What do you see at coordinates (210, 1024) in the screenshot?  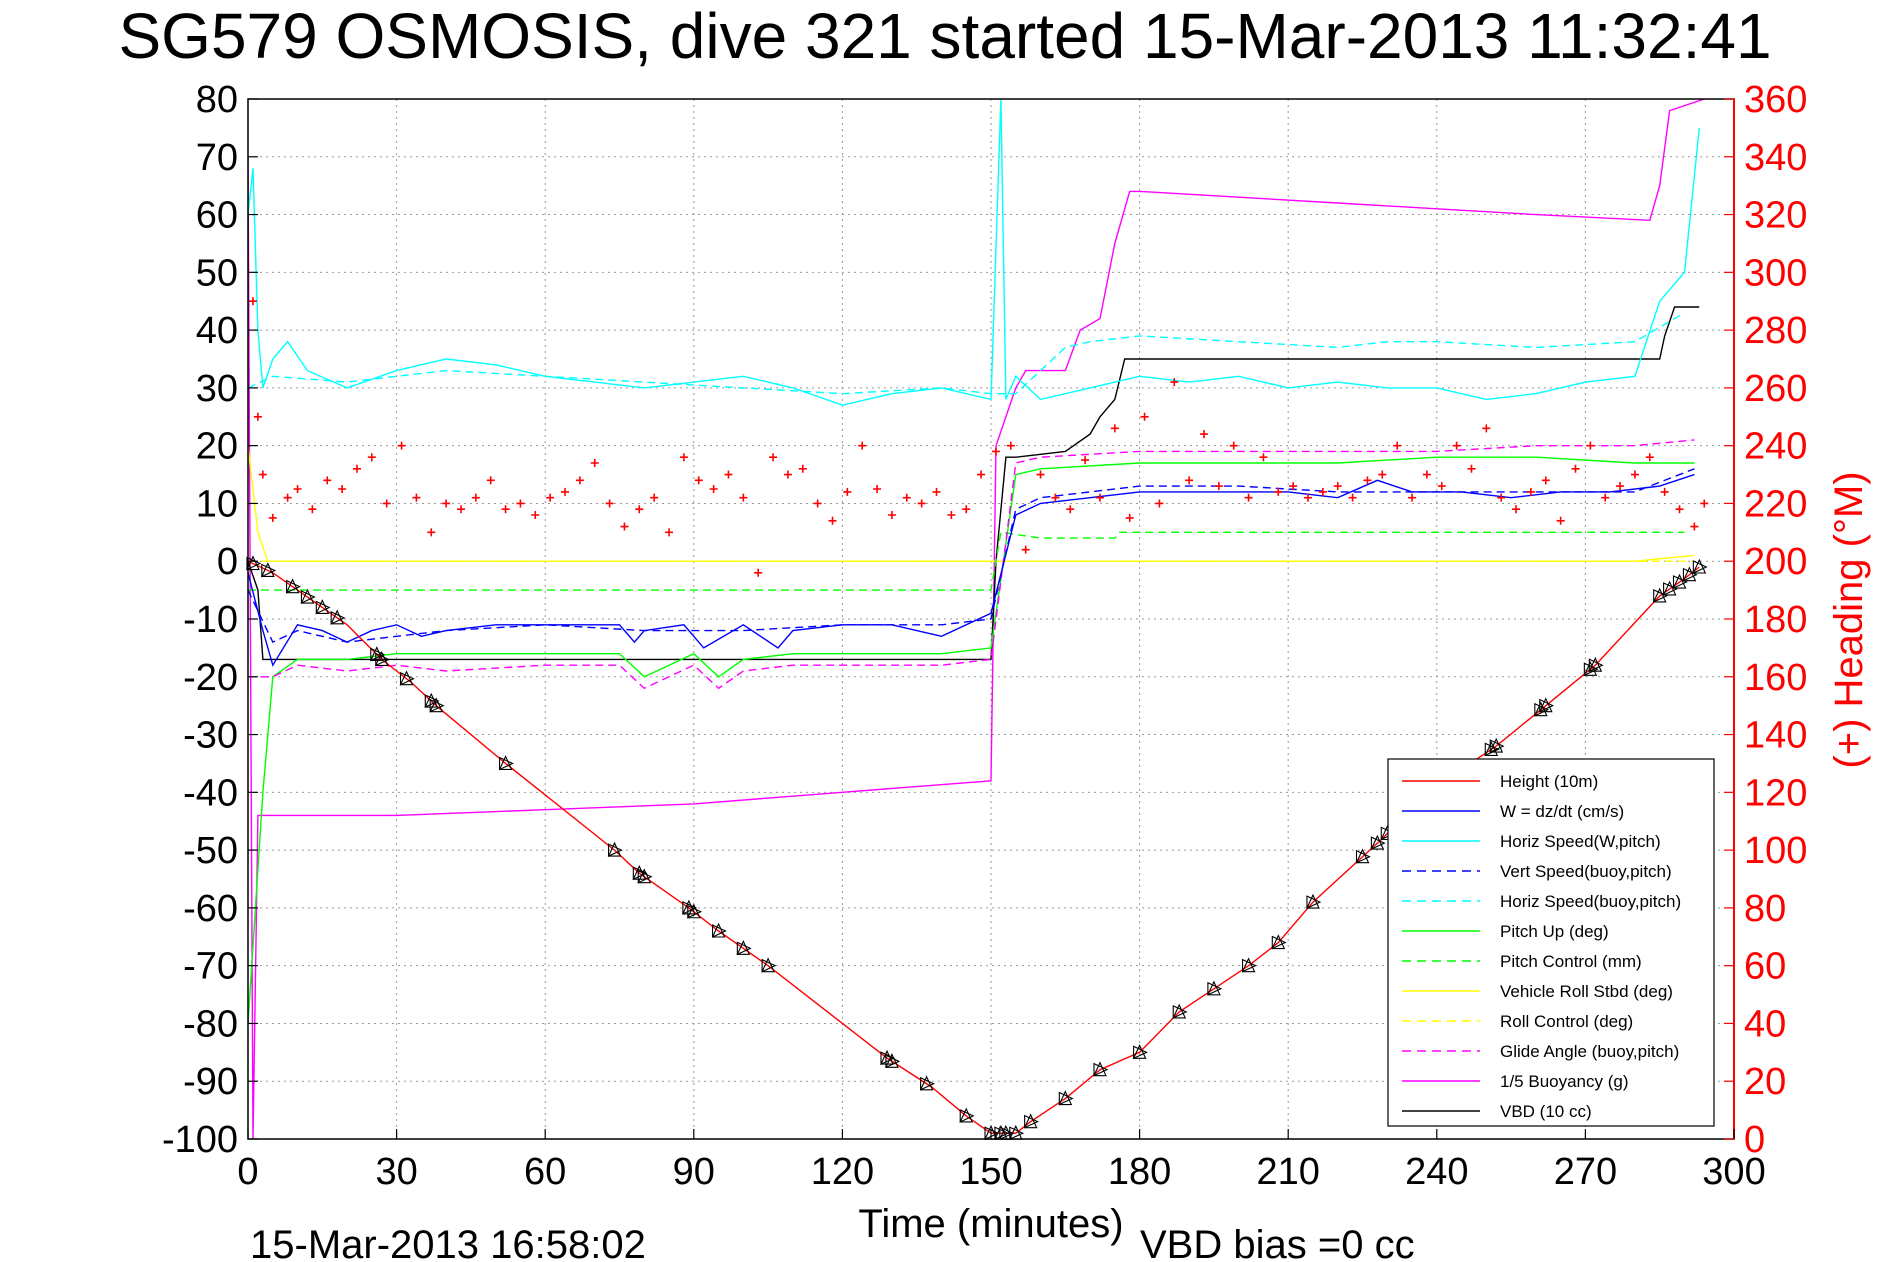 I see `y-tick-label: -80` at bounding box center [210, 1024].